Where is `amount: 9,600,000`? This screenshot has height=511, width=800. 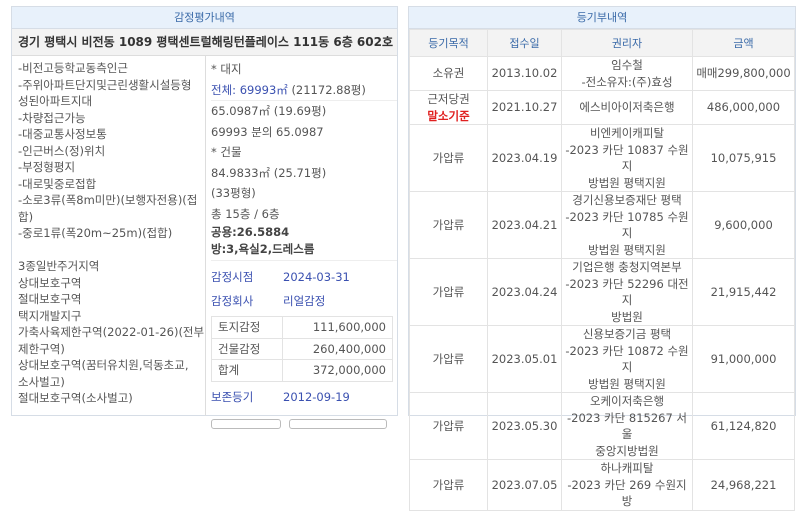
amount: 9,600,000 is located at coordinates (743, 225).